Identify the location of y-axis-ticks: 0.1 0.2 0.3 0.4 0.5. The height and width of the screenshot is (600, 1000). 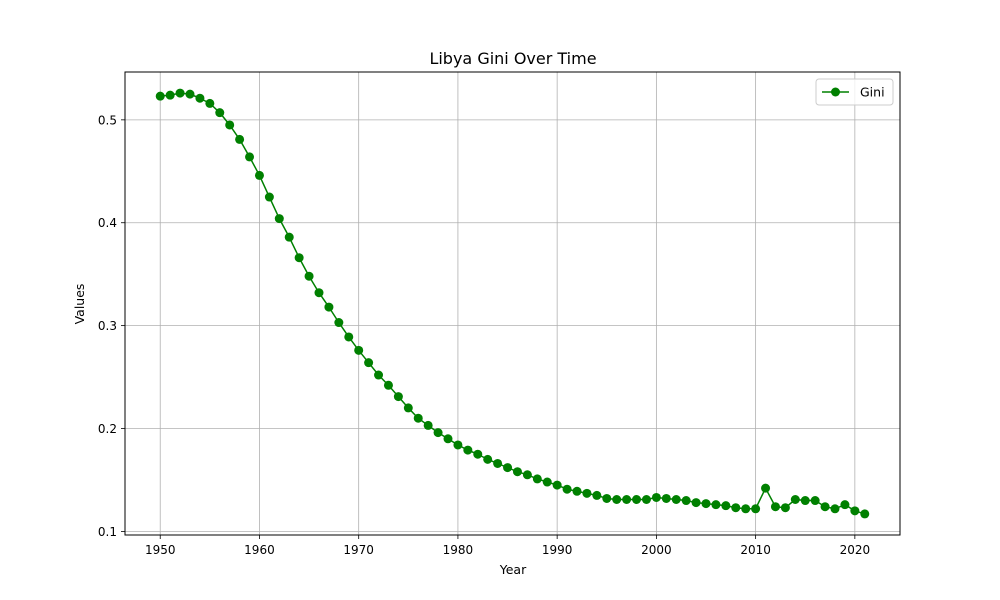
(111, 326).